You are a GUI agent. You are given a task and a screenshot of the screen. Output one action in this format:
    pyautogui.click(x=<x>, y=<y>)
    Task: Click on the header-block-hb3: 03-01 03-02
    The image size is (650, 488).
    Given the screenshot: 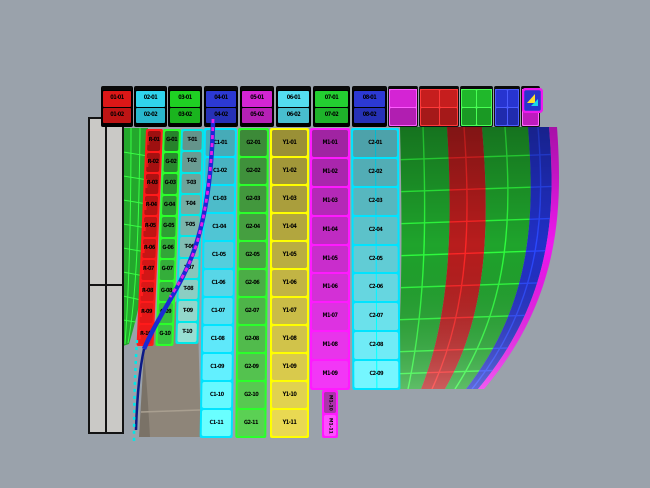 What is the action you would take?
    pyautogui.click(x=185, y=106)
    